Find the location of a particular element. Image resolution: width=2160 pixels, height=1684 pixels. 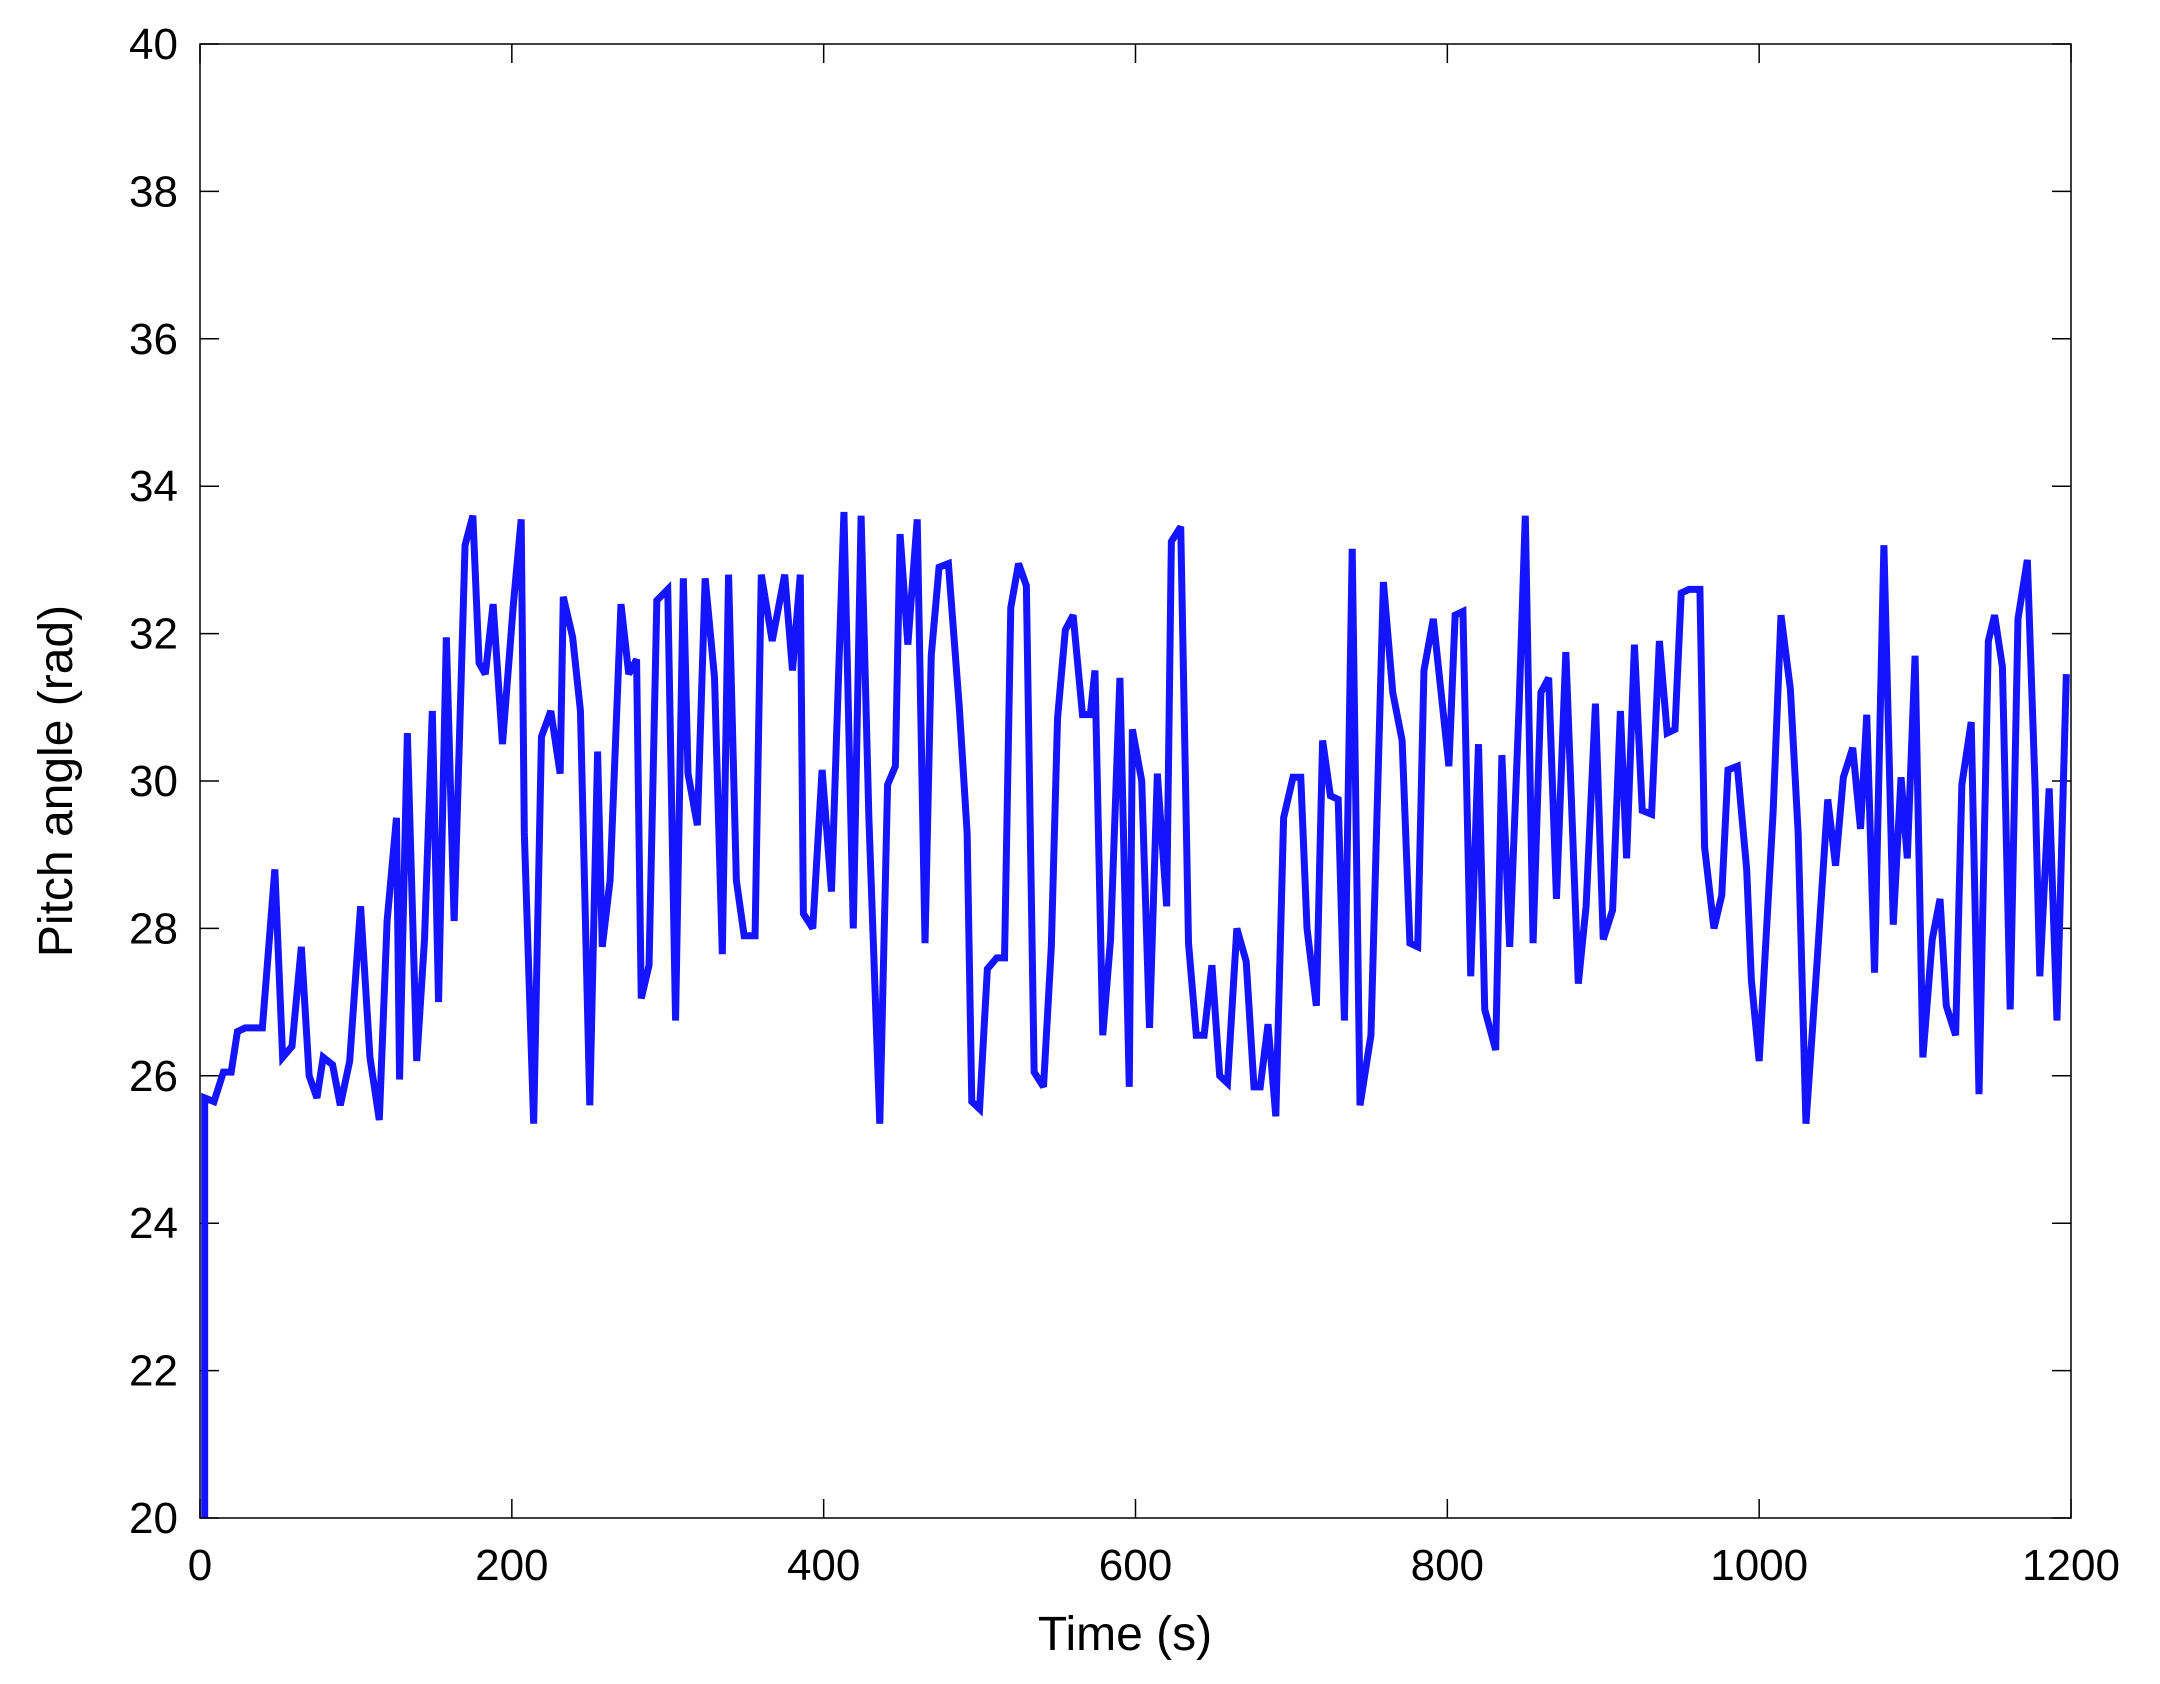

x-tick-label: 400 is located at coordinates (823, 1565).